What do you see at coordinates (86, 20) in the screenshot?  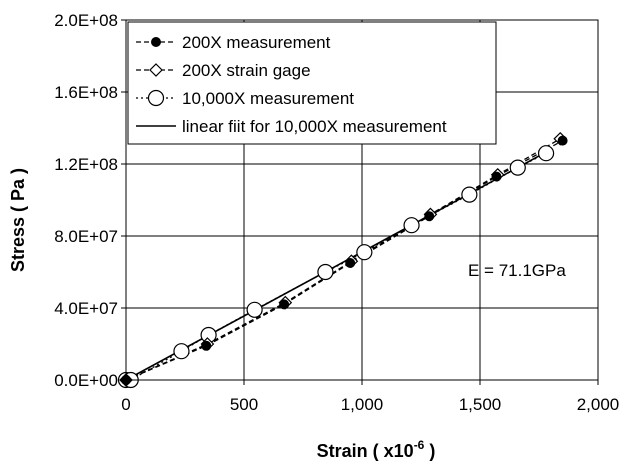 I see `y-tick-label: 2.0E+08` at bounding box center [86, 20].